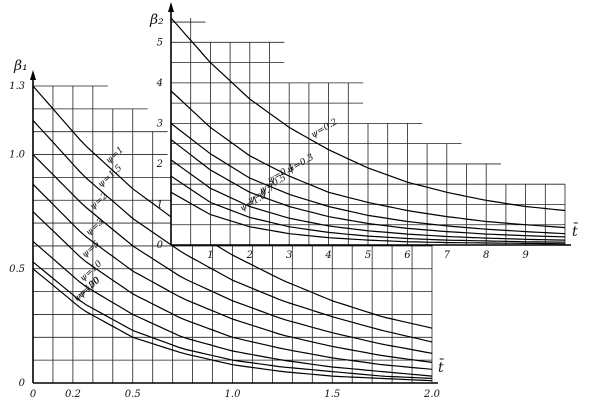  Describe the element at coordinates (447, 255) in the screenshot. I see `x-tick-label: 7` at that location.